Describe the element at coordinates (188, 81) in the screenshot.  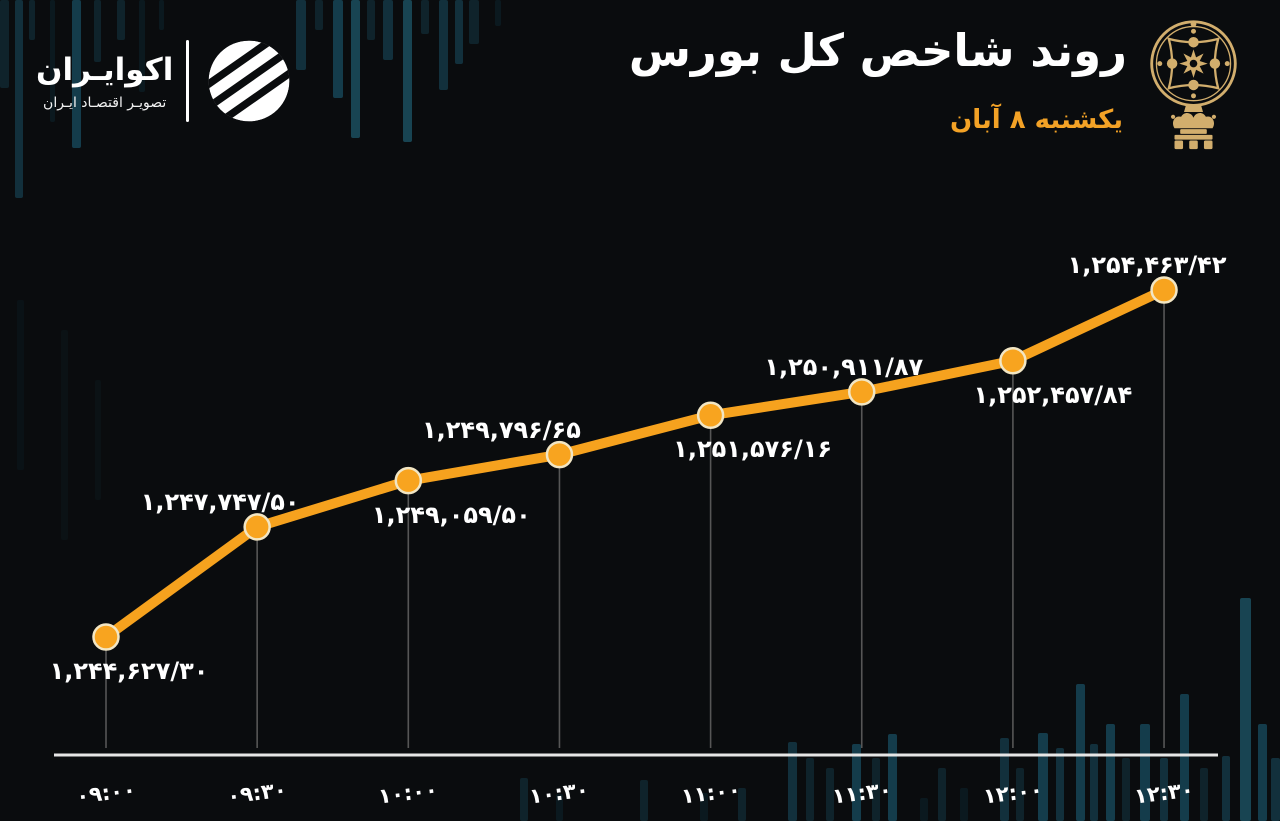
I see `brand-separator` at that location.